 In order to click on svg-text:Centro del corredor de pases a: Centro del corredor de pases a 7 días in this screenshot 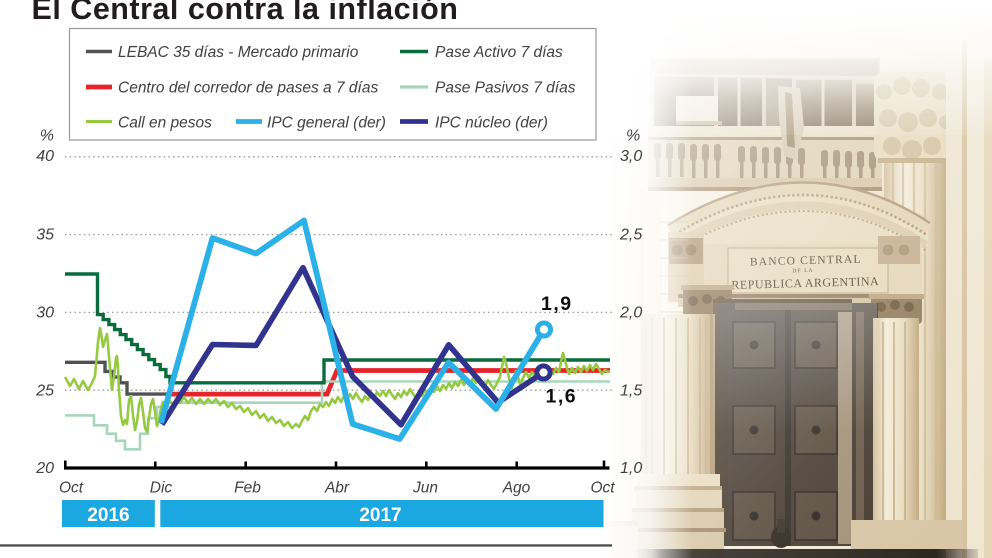, I will do `click(248, 88)`.